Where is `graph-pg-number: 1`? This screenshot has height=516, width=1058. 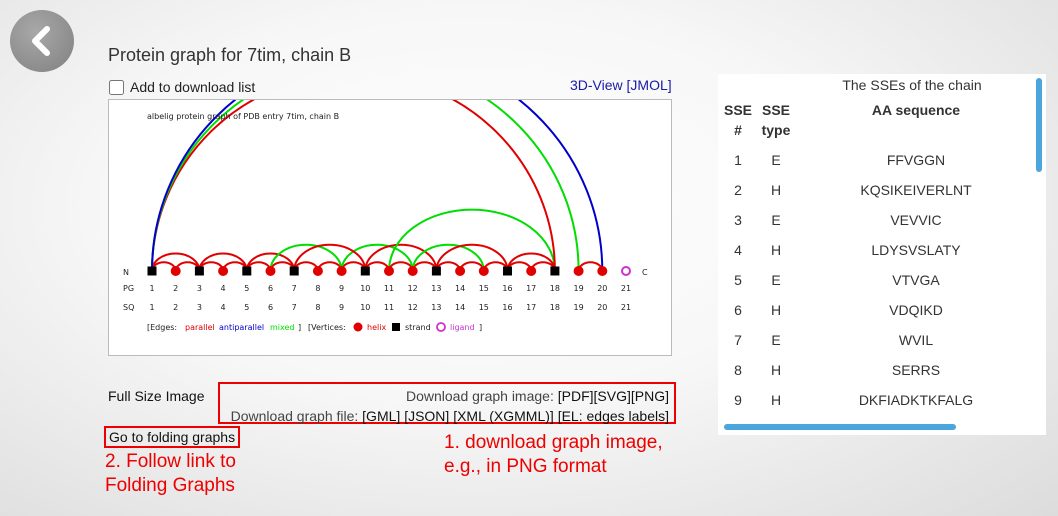
graph-pg-number: 1 is located at coordinates (151, 288).